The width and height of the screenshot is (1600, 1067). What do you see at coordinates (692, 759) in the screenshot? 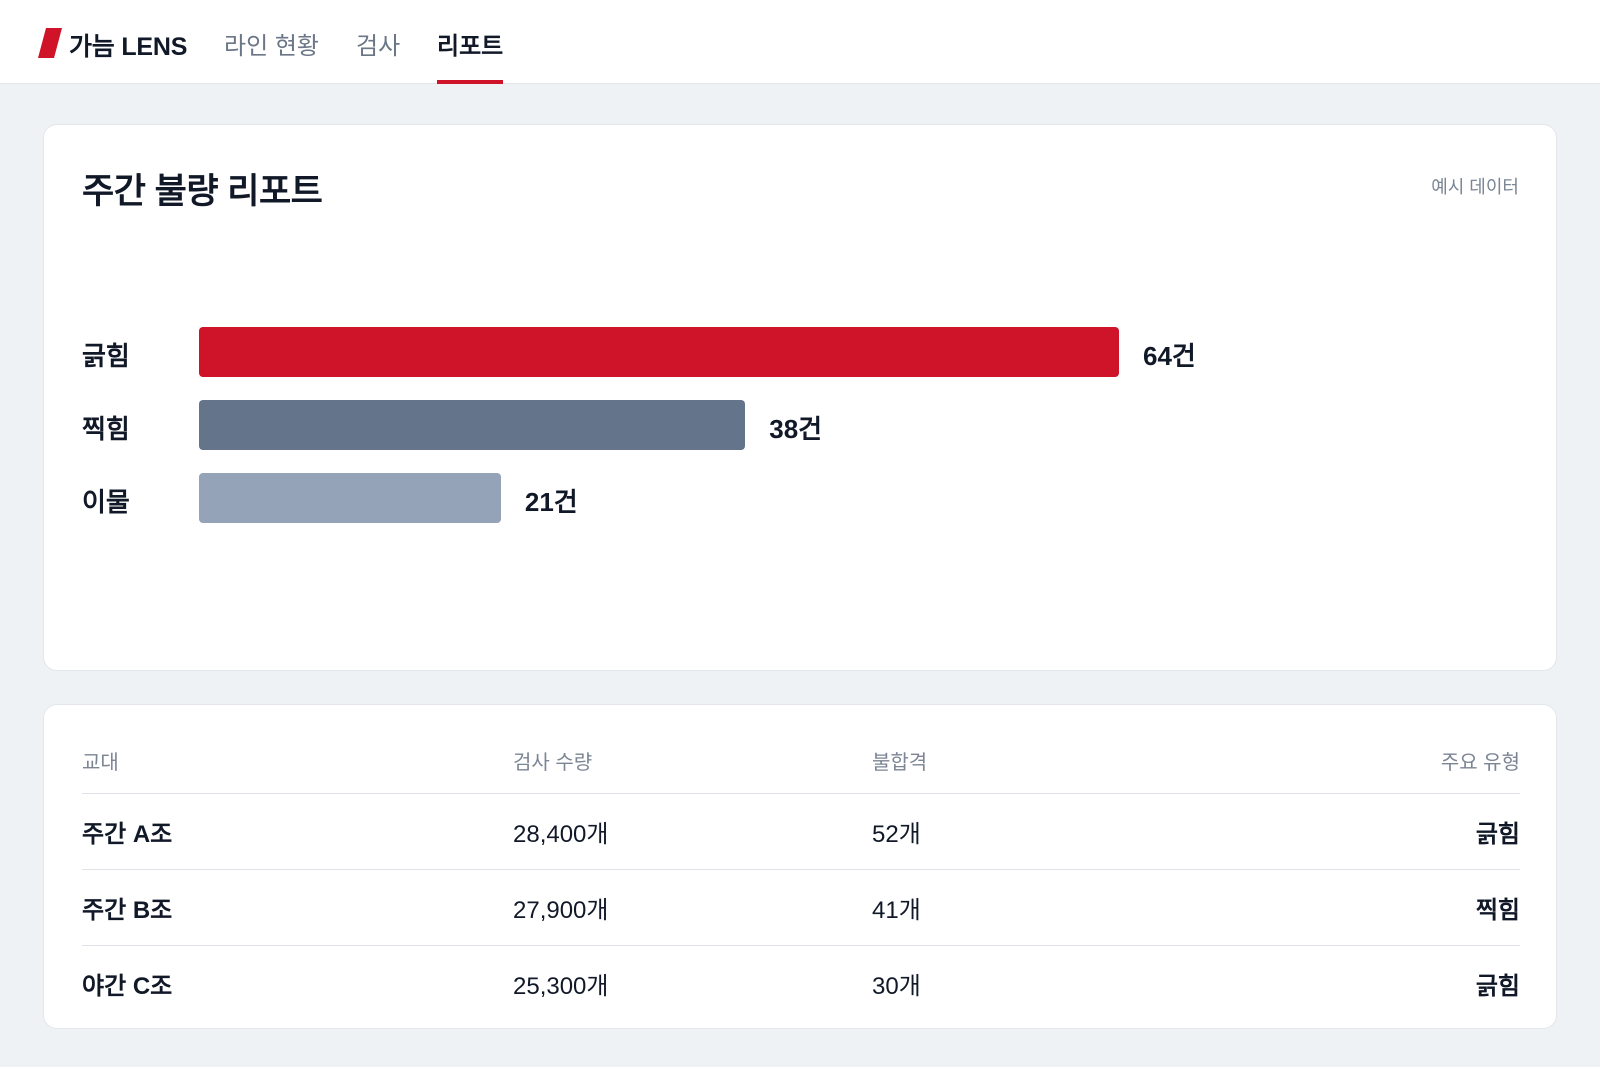
I see `column-header-inspected-qty: 검사 수량` at bounding box center [692, 759].